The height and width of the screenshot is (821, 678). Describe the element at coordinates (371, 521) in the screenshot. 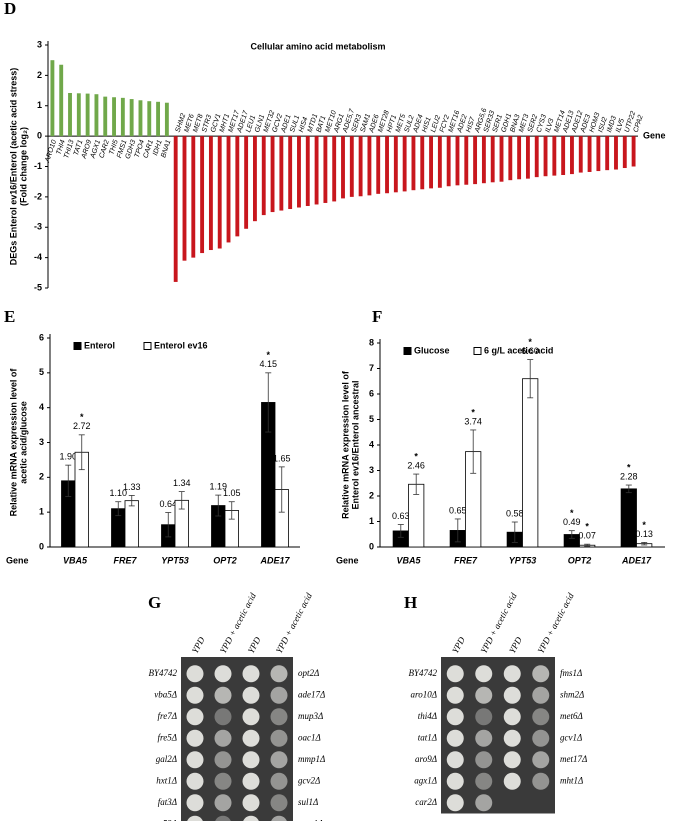

I see `y-tick-label: 1` at that location.